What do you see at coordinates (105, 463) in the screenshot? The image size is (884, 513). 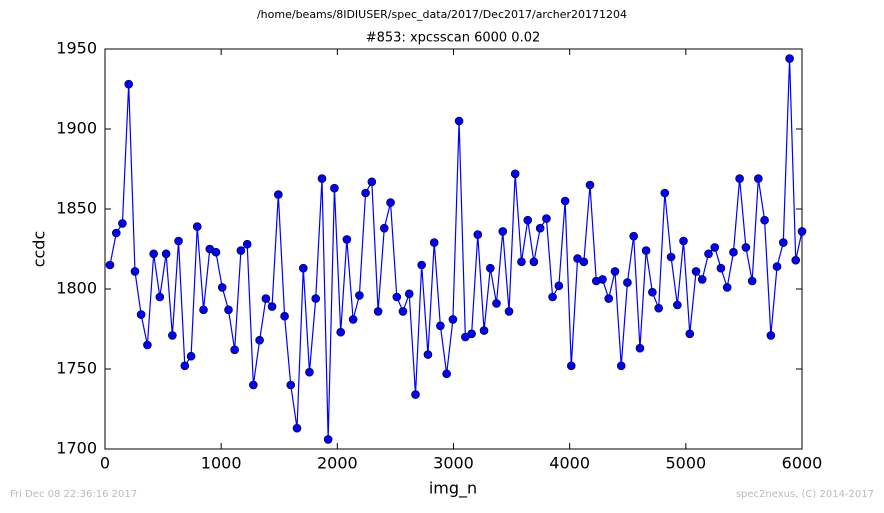 I see `x-tick-label: 0` at bounding box center [105, 463].